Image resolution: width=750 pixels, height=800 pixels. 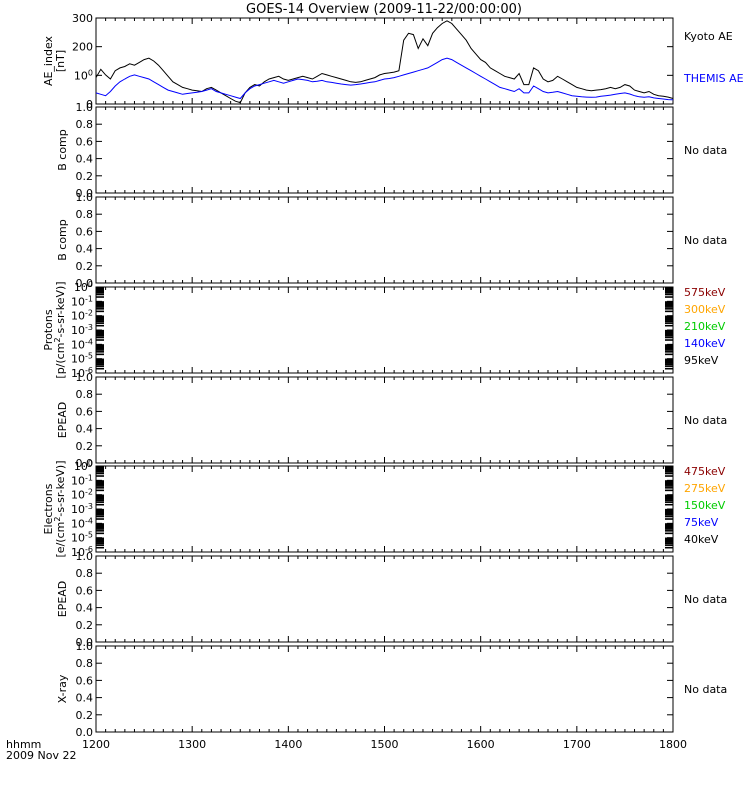 What do you see at coordinates (60, 61) in the screenshot?
I see `y-axis-label: [nT]` at bounding box center [60, 61].